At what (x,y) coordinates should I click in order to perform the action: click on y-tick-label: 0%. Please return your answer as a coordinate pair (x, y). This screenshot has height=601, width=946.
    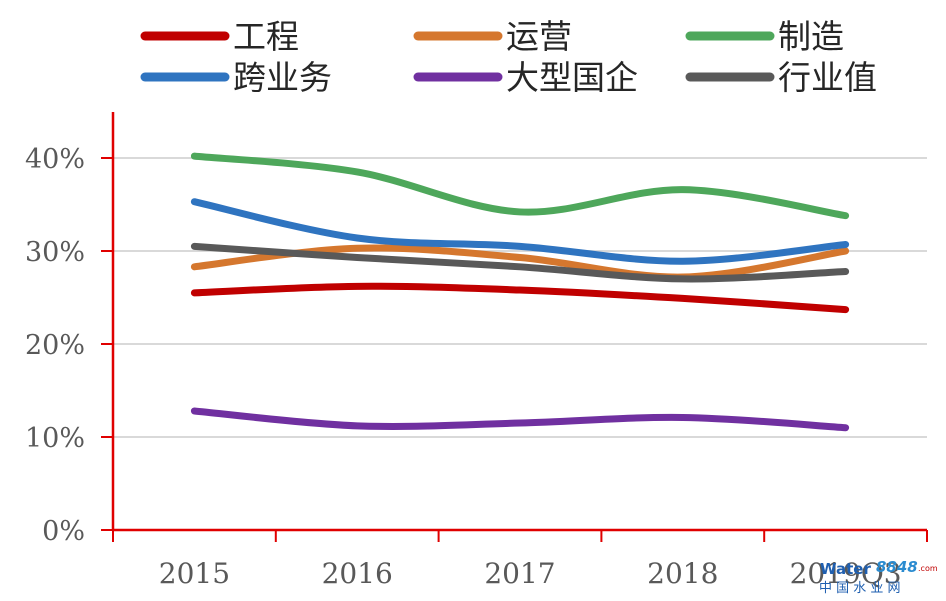
    Looking at the image, I should click on (63, 531).